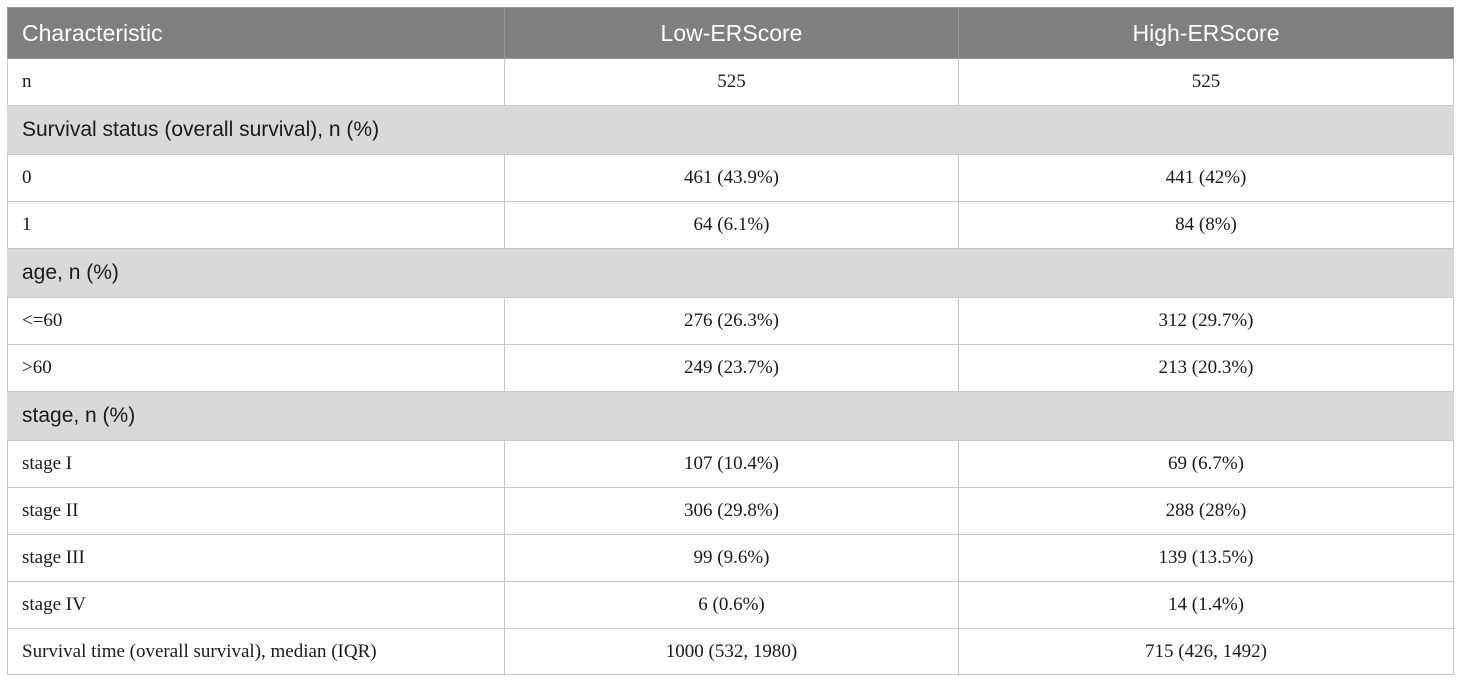 The height and width of the screenshot is (699, 1460). Describe the element at coordinates (1206, 511) in the screenshot. I see `high-erscore-value: 288 (28%)` at that location.